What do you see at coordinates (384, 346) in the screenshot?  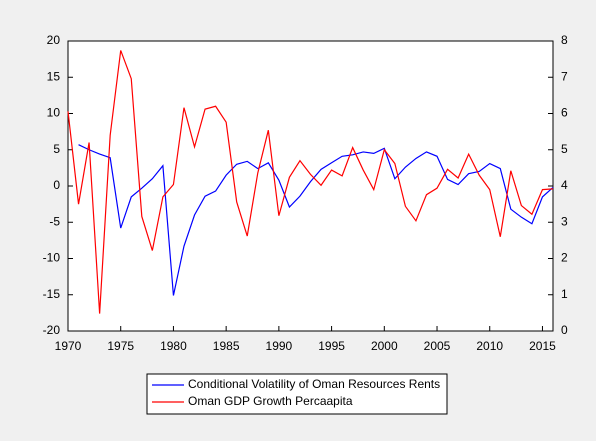 I see `x-tick-label: 2000` at bounding box center [384, 346].